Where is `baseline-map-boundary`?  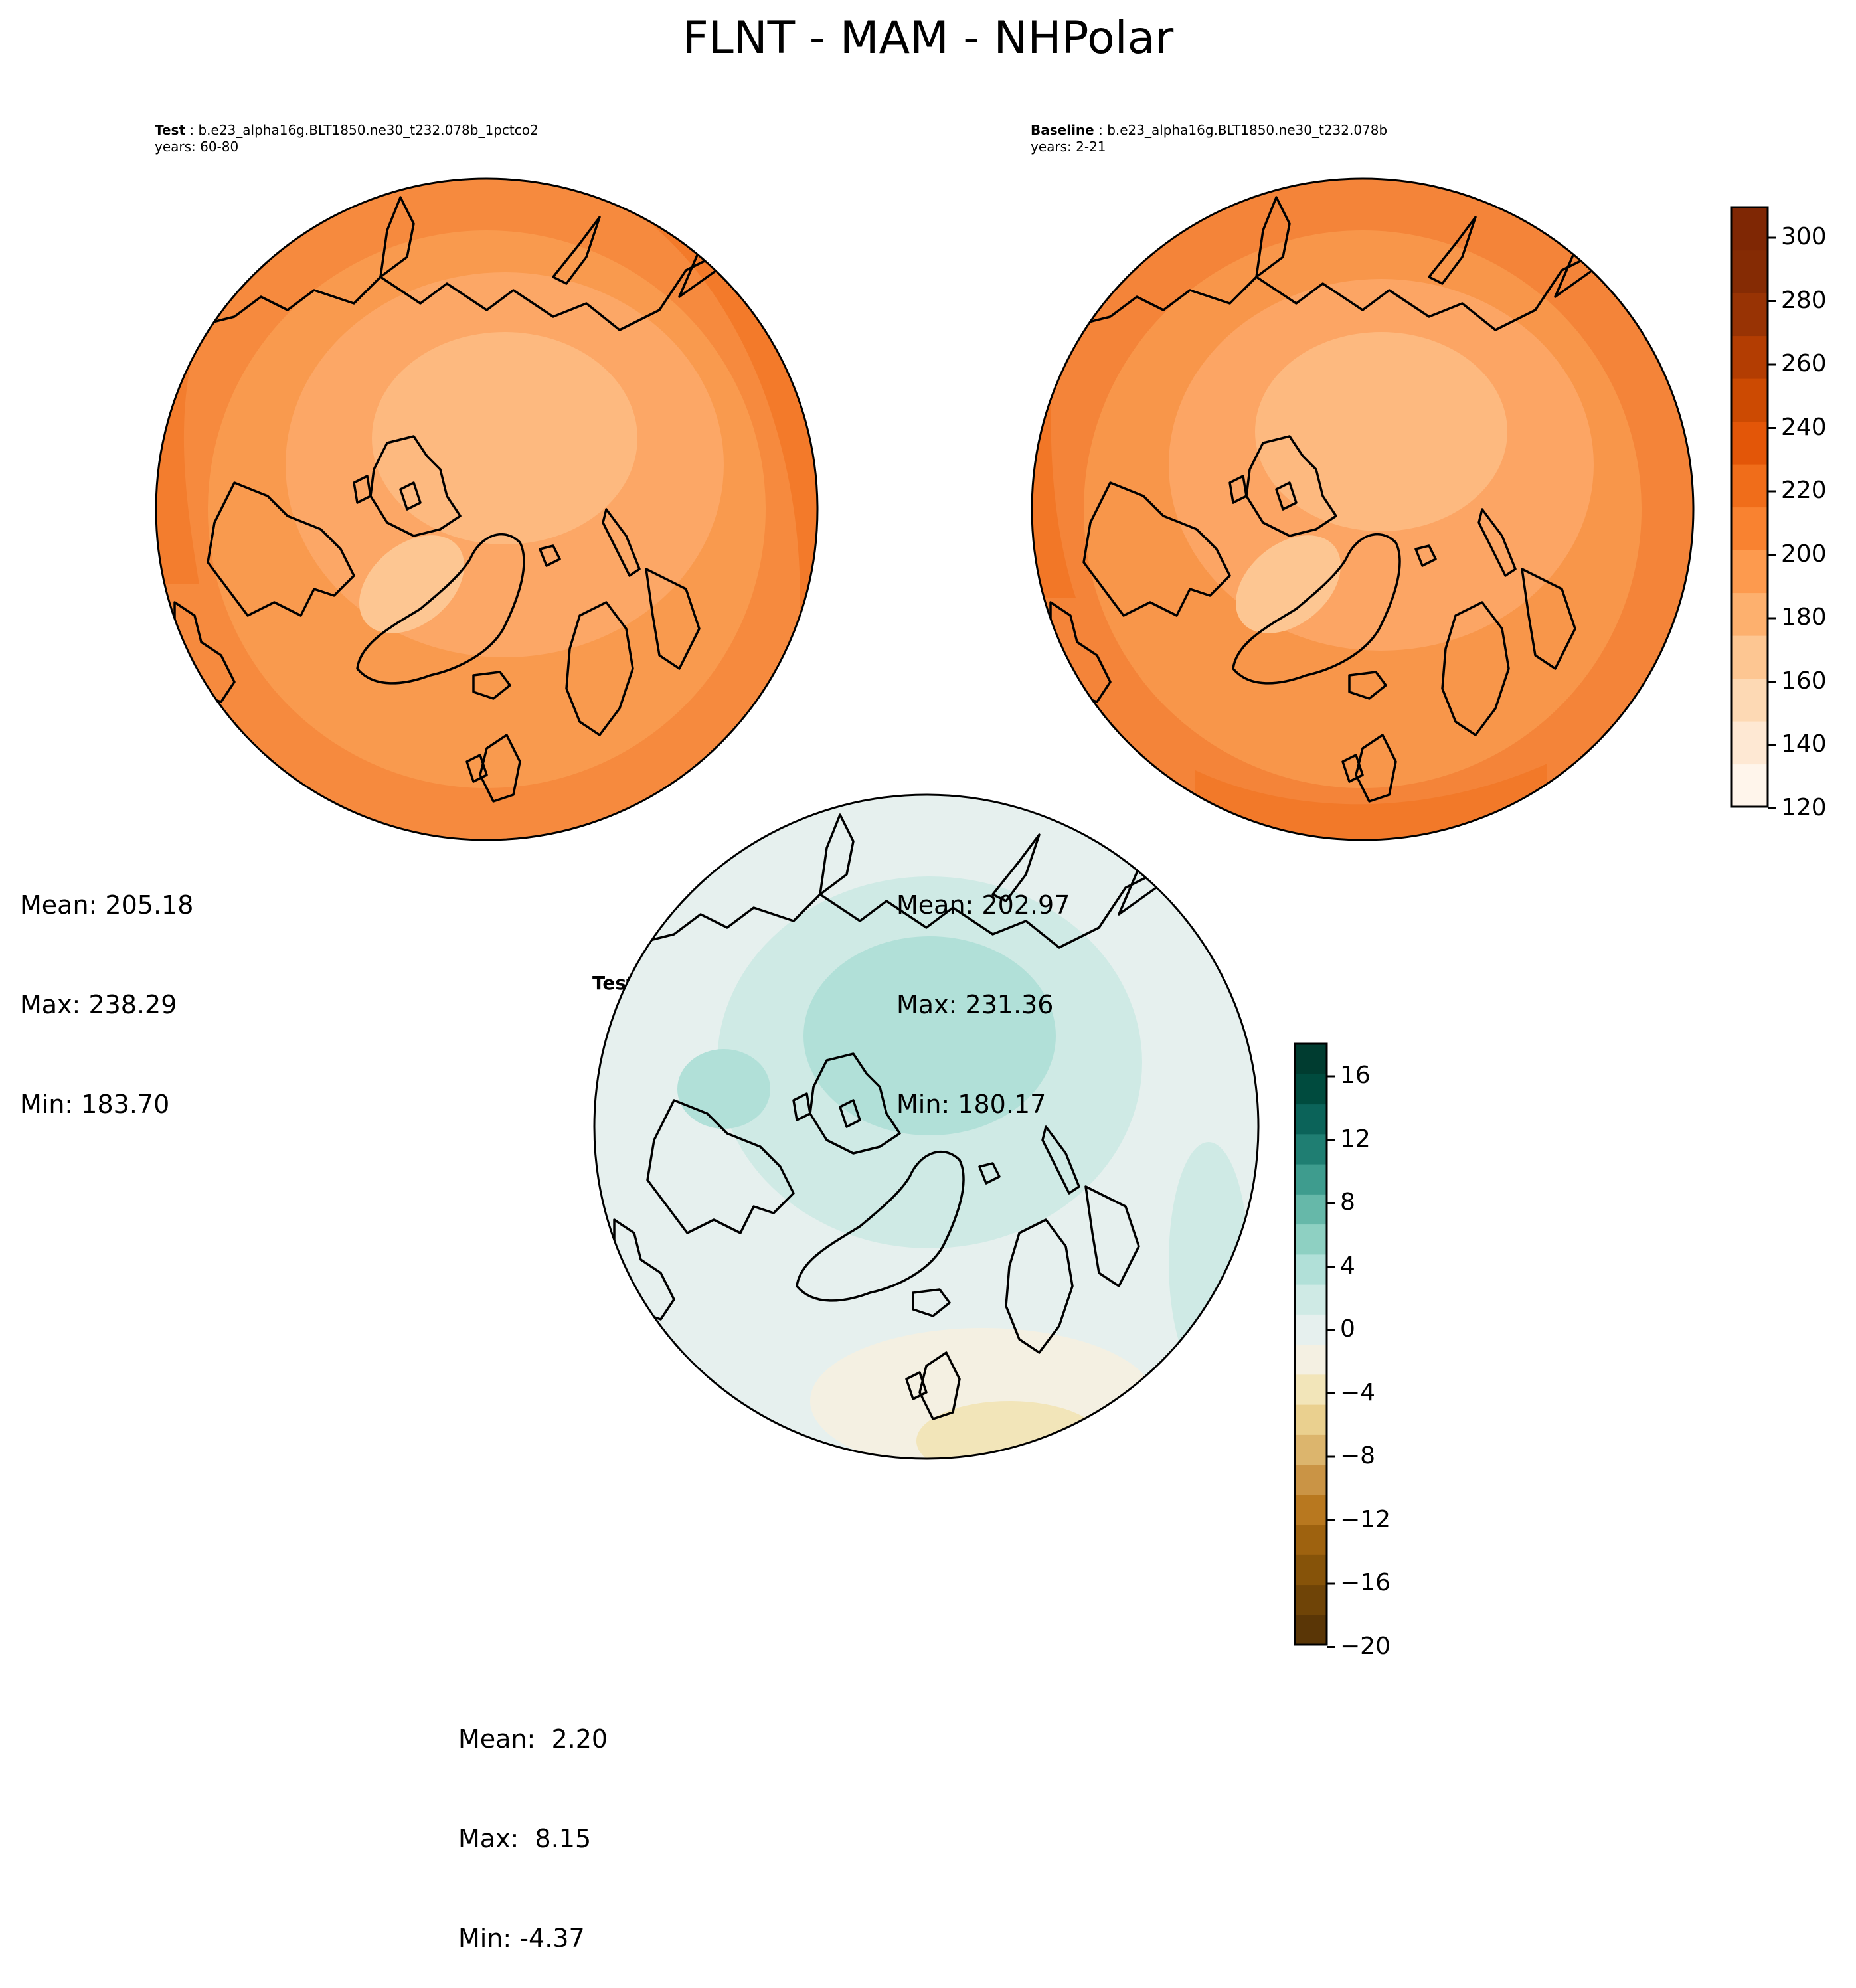 baseline-map-boundary is located at coordinates (1363, 509).